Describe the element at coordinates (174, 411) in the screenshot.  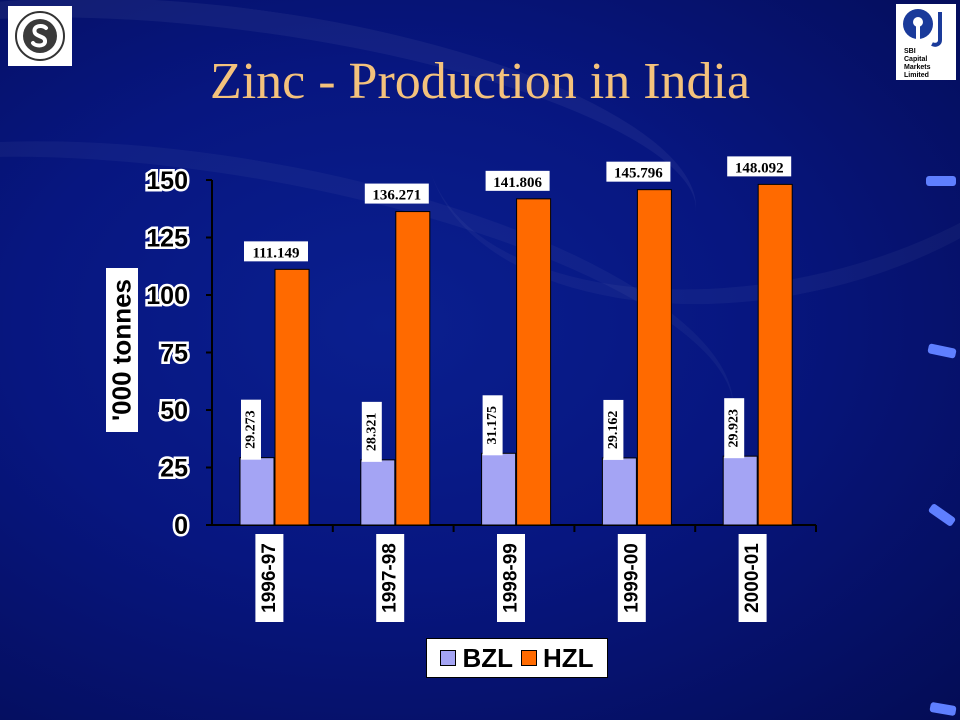
I see `y-tick-label: 50` at that location.